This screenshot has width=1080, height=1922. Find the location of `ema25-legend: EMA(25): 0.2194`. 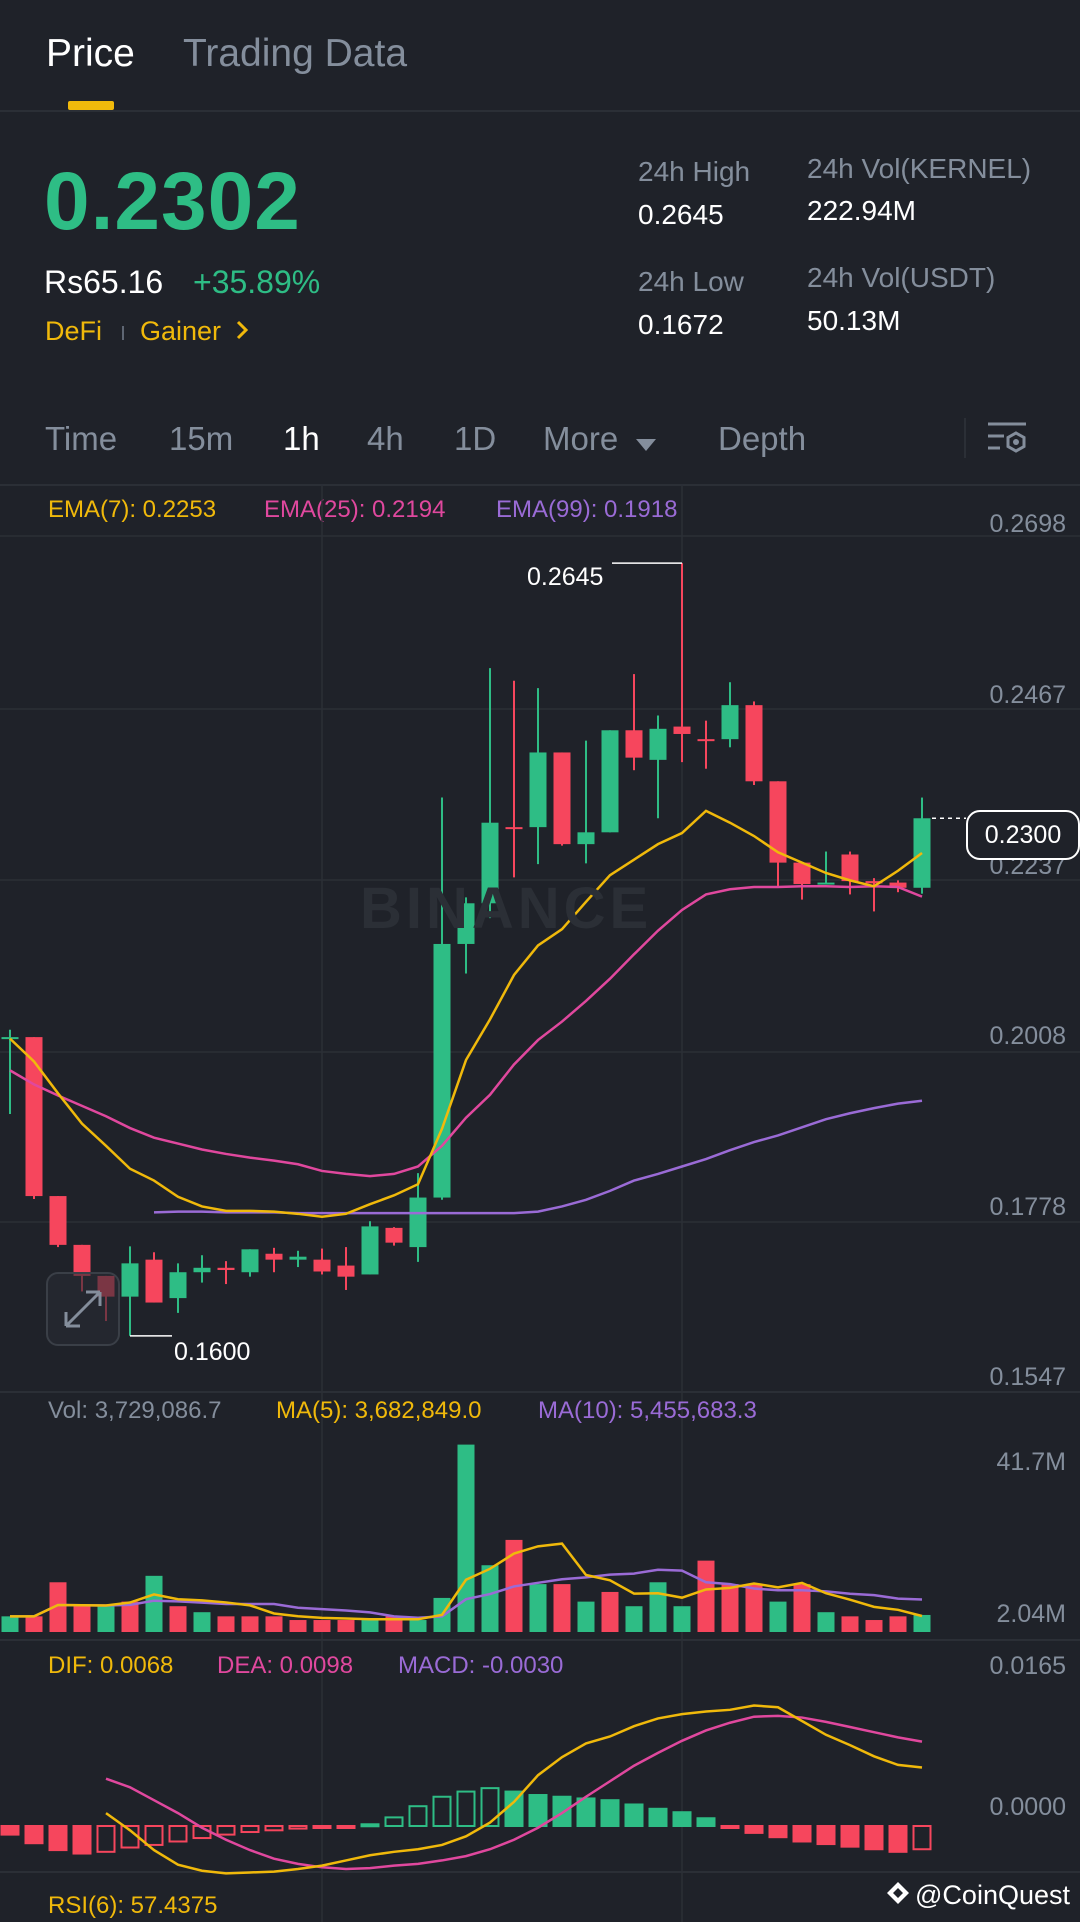

ema25-legend: EMA(25): 0.2194 is located at coordinates (355, 509).